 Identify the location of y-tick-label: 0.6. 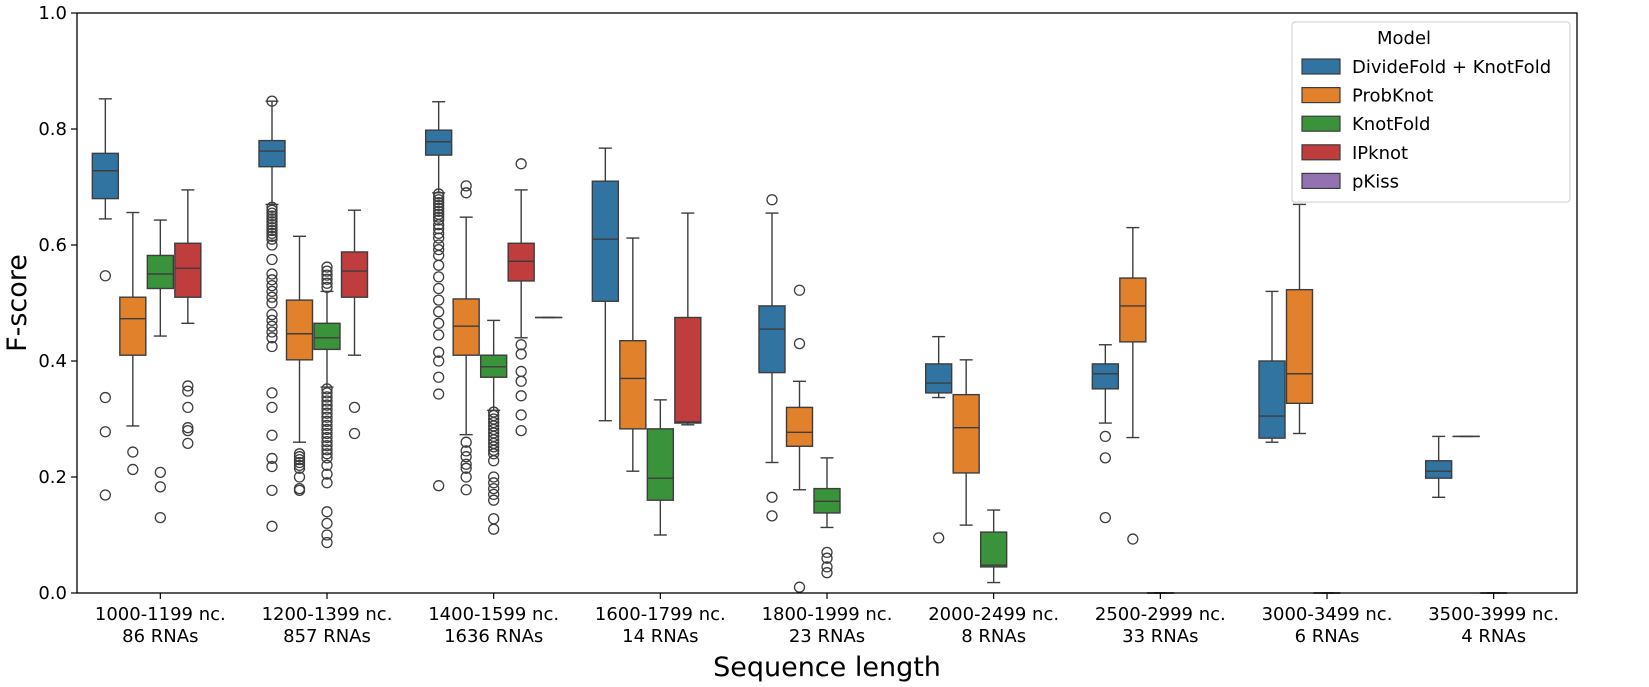
(52, 245).